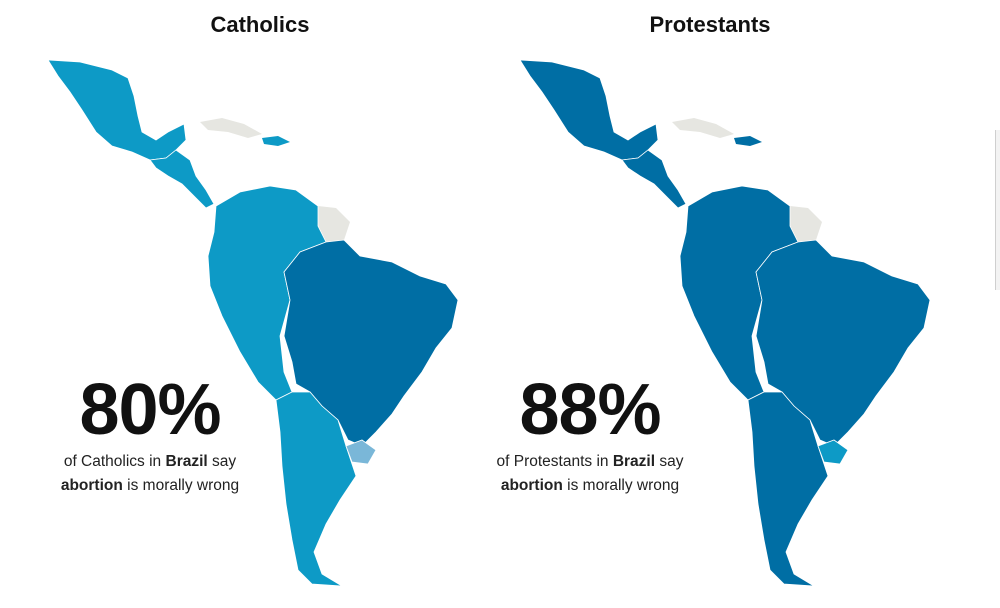 The image size is (1000, 608). What do you see at coordinates (112, 461) in the screenshot?
I see `caption-prefix: of Catholics in` at bounding box center [112, 461].